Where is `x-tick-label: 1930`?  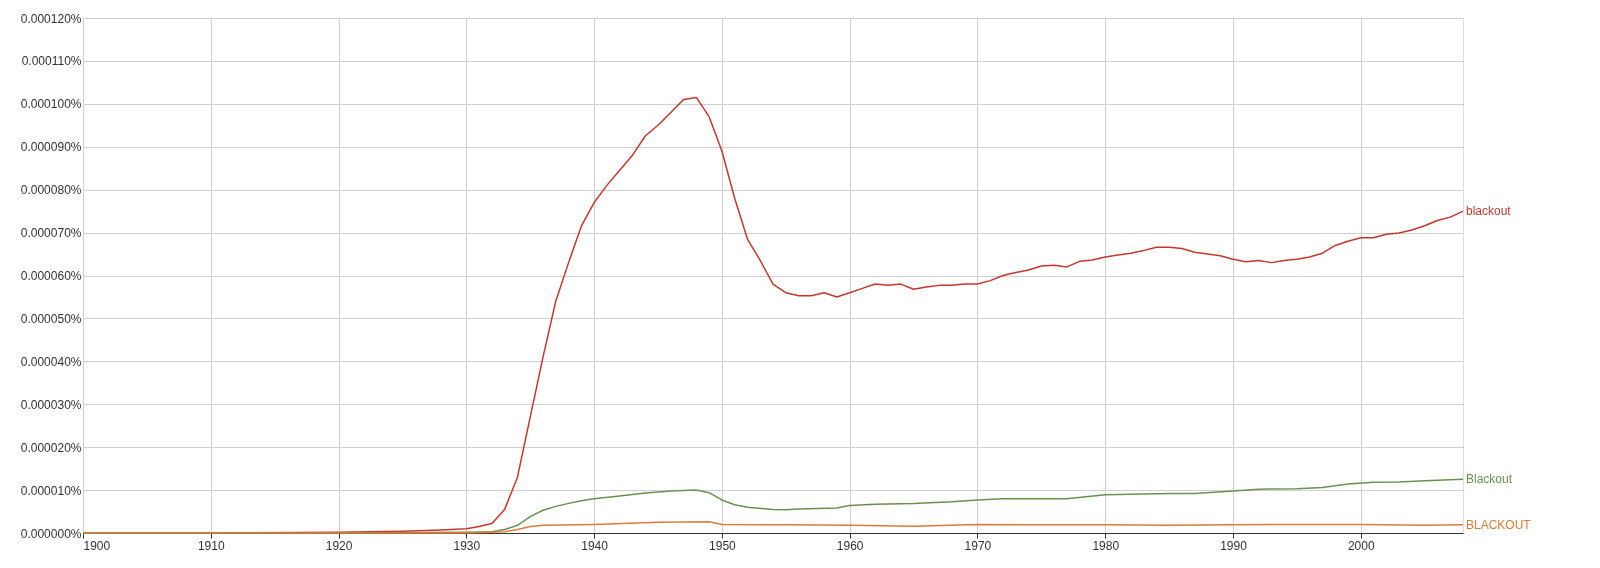 x-tick-label: 1930 is located at coordinates (467, 545).